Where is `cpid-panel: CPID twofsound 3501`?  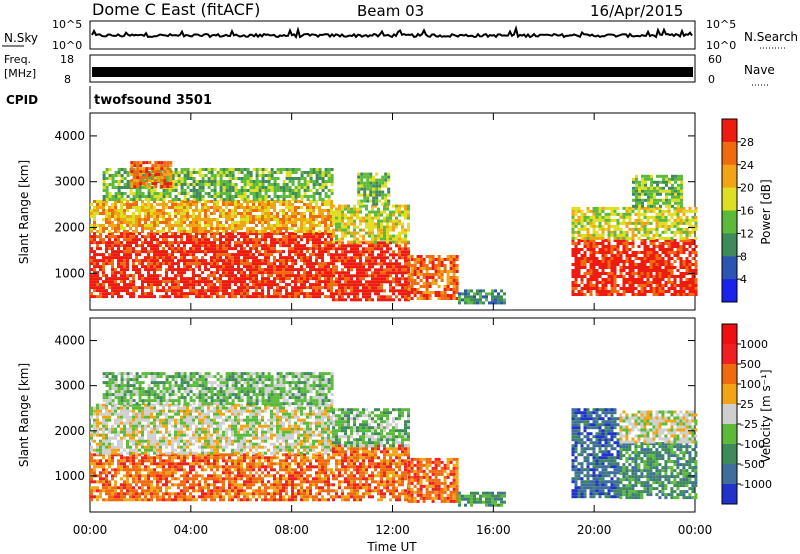 cpid-panel: CPID twofsound 3501 is located at coordinates (109, 97).